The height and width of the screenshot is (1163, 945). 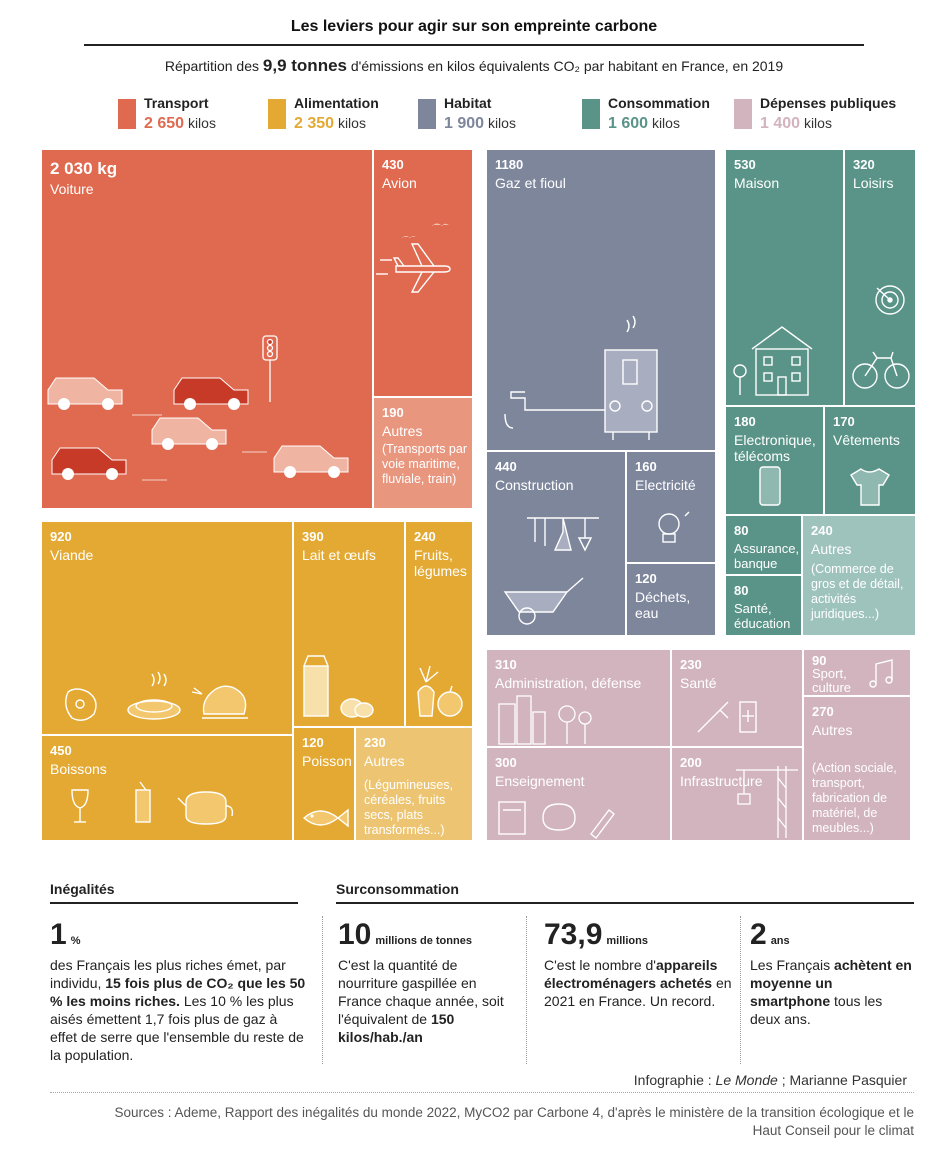 I want to click on tile-value: 1180, so click(x=509, y=164).